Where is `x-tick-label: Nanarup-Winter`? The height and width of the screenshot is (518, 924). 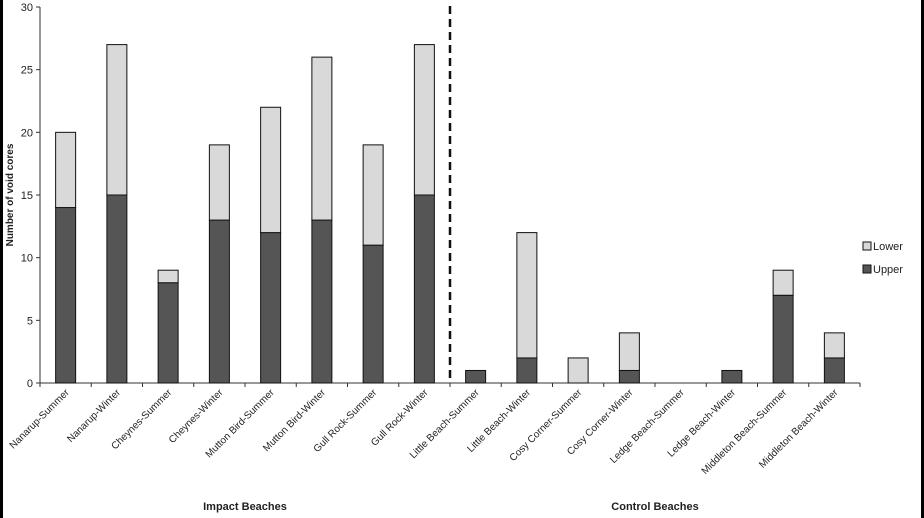 x-tick-label: Nanarup-Winter is located at coordinates (94, 416).